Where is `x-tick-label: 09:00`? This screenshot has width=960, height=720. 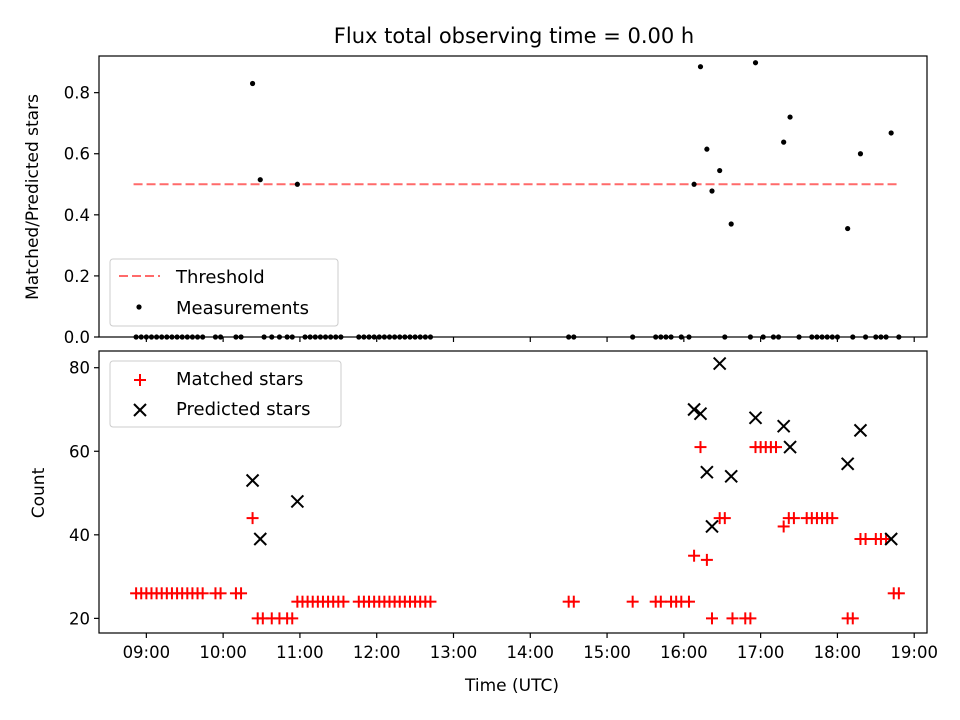 x-tick-label: 09:00 is located at coordinates (147, 652).